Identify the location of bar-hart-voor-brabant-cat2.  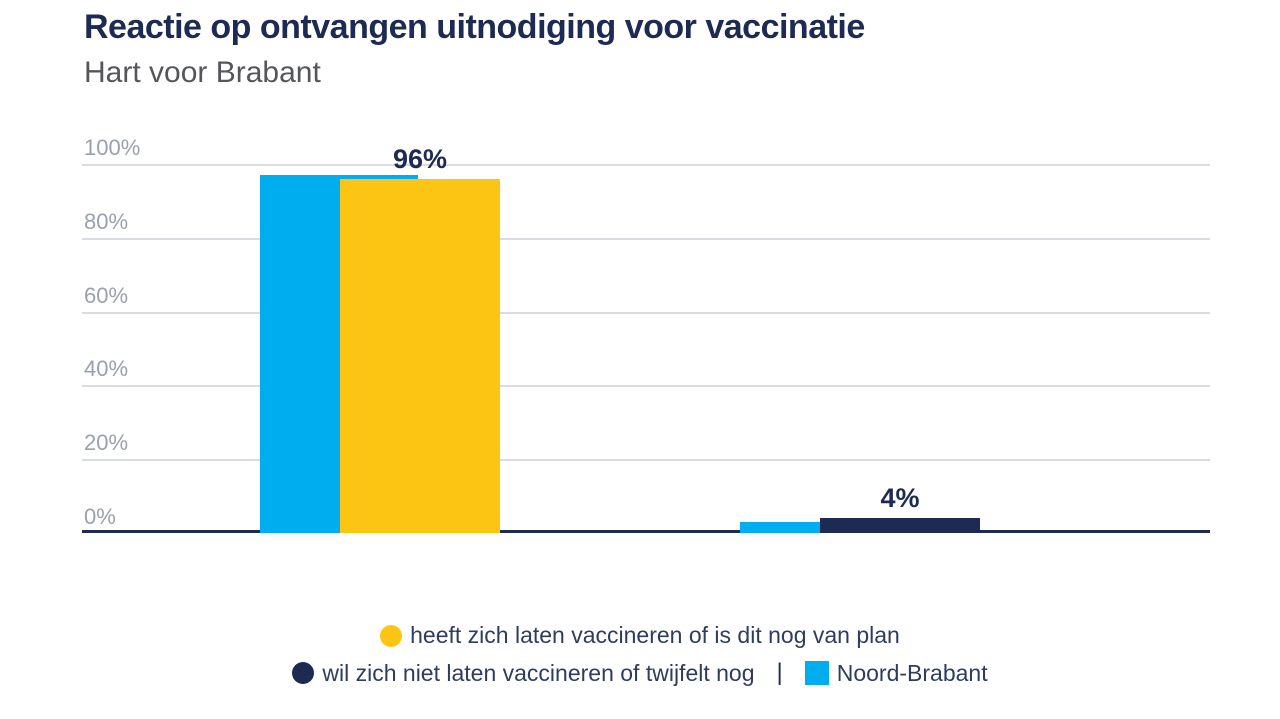
(900, 525).